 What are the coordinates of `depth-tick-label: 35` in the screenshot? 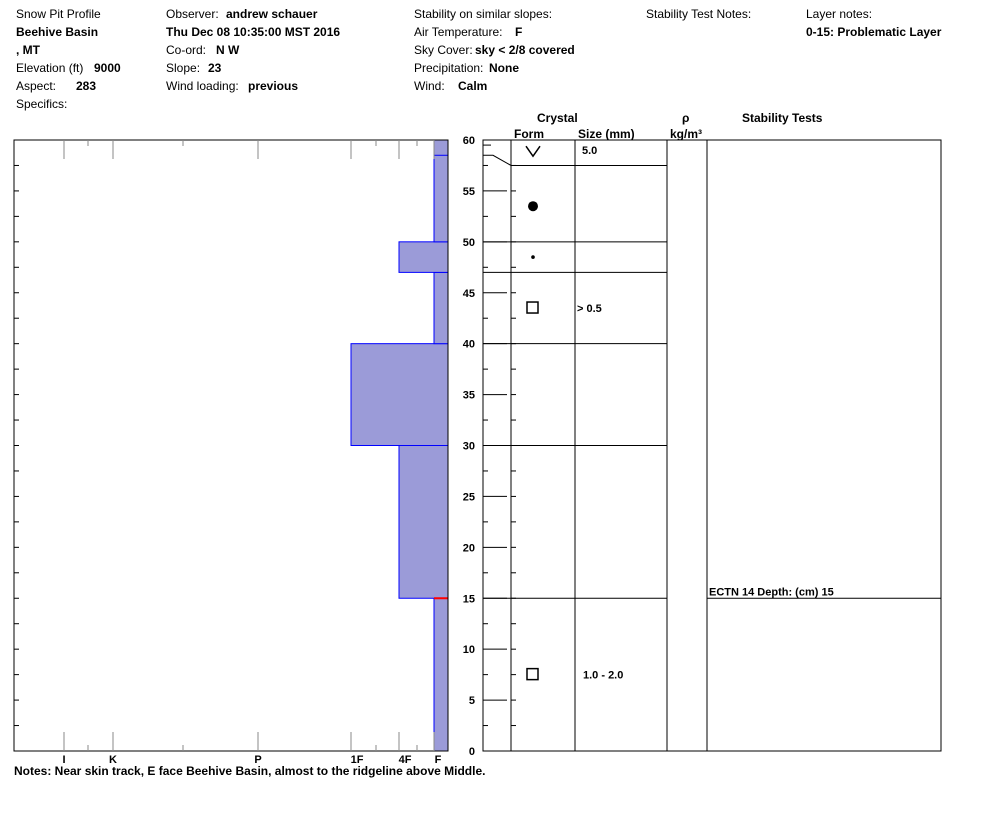 It's located at (469, 396).